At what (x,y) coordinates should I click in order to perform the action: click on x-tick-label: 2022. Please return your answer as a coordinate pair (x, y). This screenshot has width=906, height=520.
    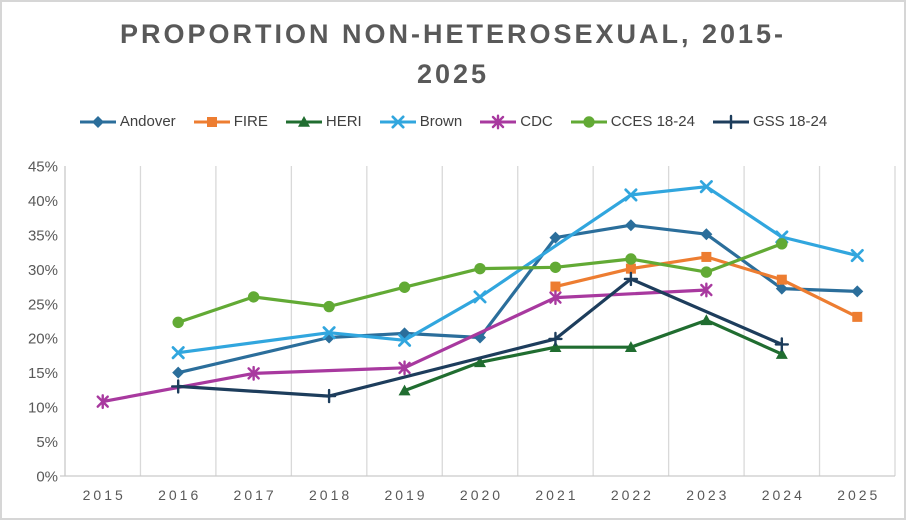
    Looking at the image, I should click on (632, 495).